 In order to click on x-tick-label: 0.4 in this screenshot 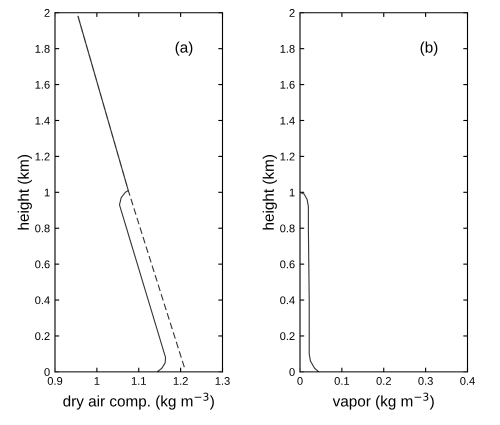, I will do `click(467, 381)`.